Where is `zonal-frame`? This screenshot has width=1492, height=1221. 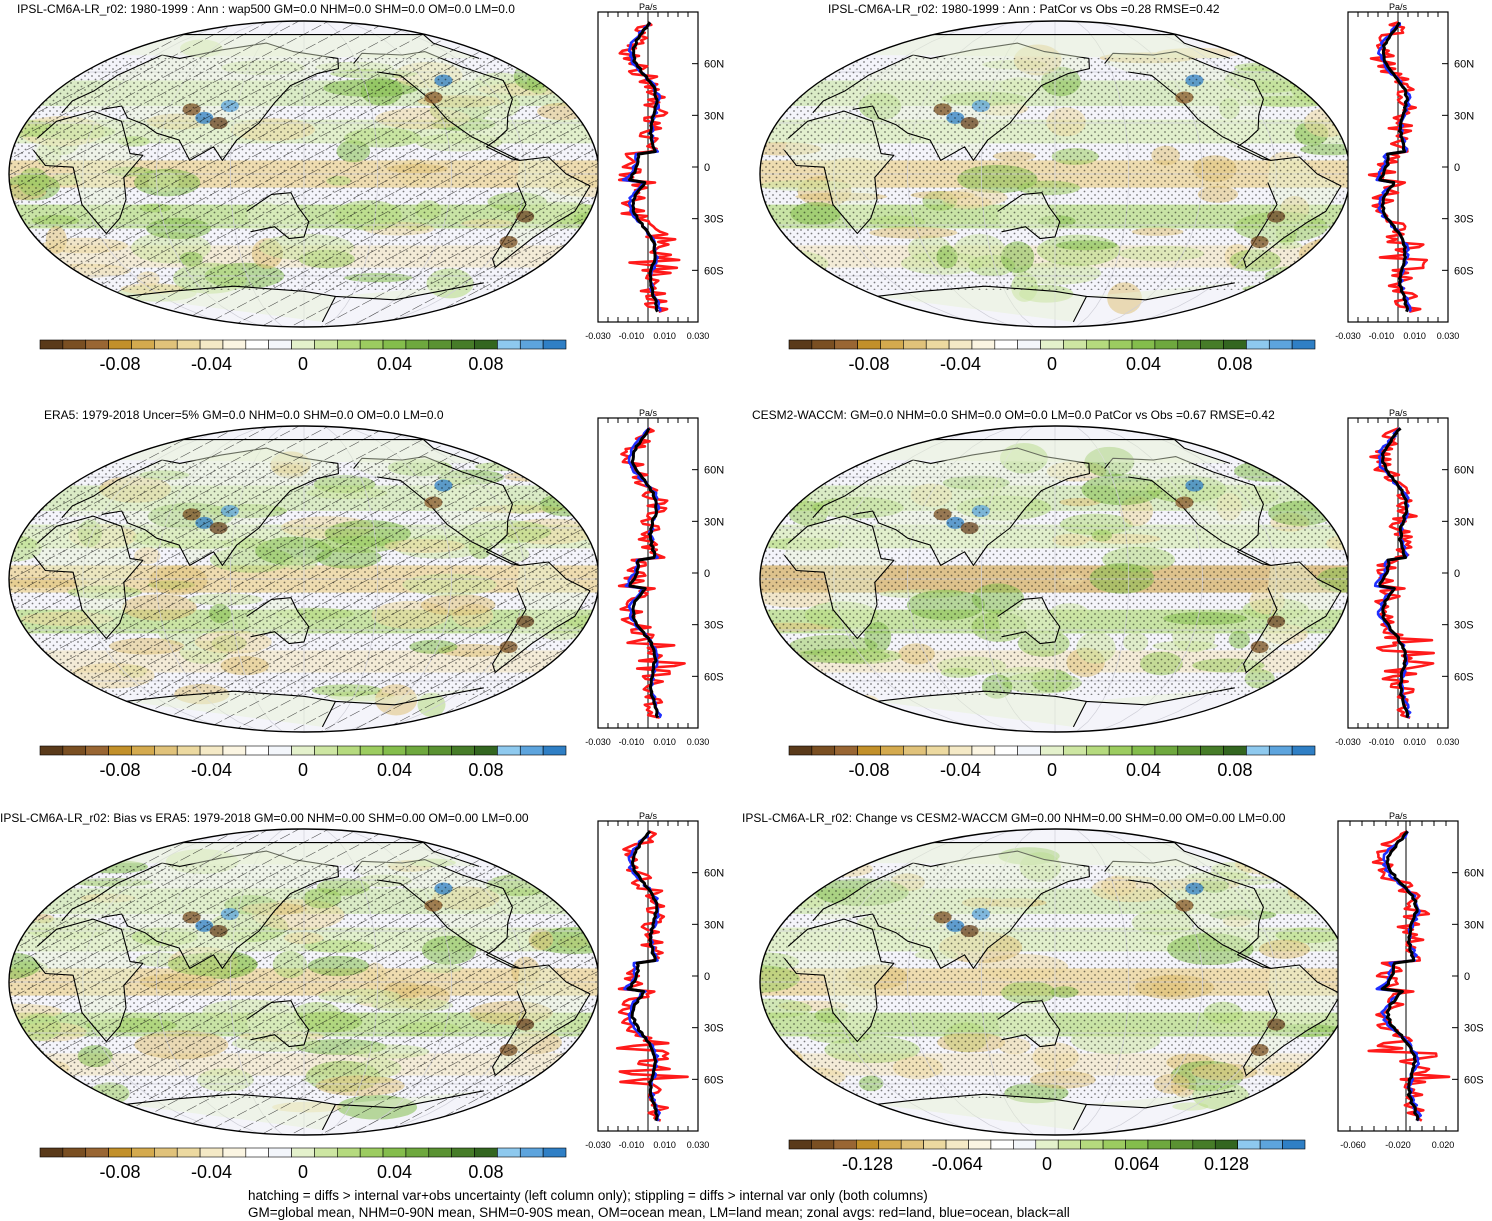
zonal-frame is located at coordinates (1398, 976).